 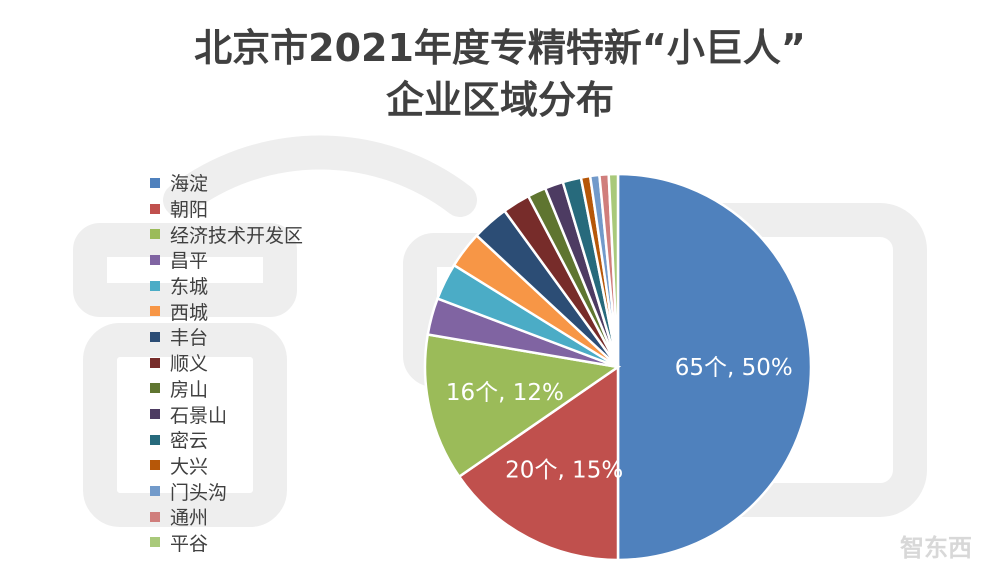 What do you see at coordinates (734, 368) in the screenshot?
I see `data-label: 65个, 50%` at bounding box center [734, 368].